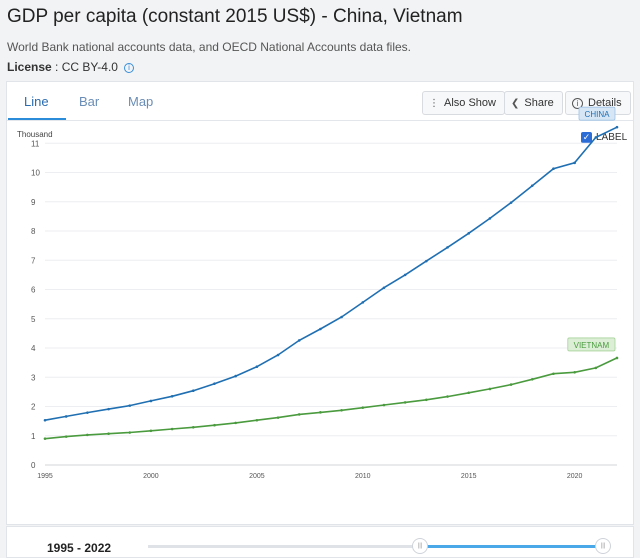 Image resolution: width=640 pixels, height=558 pixels. What do you see at coordinates (35, 134) in the screenshot?
I see `y-axis-unit-label: Thousand` at bounding box center [35, 134].